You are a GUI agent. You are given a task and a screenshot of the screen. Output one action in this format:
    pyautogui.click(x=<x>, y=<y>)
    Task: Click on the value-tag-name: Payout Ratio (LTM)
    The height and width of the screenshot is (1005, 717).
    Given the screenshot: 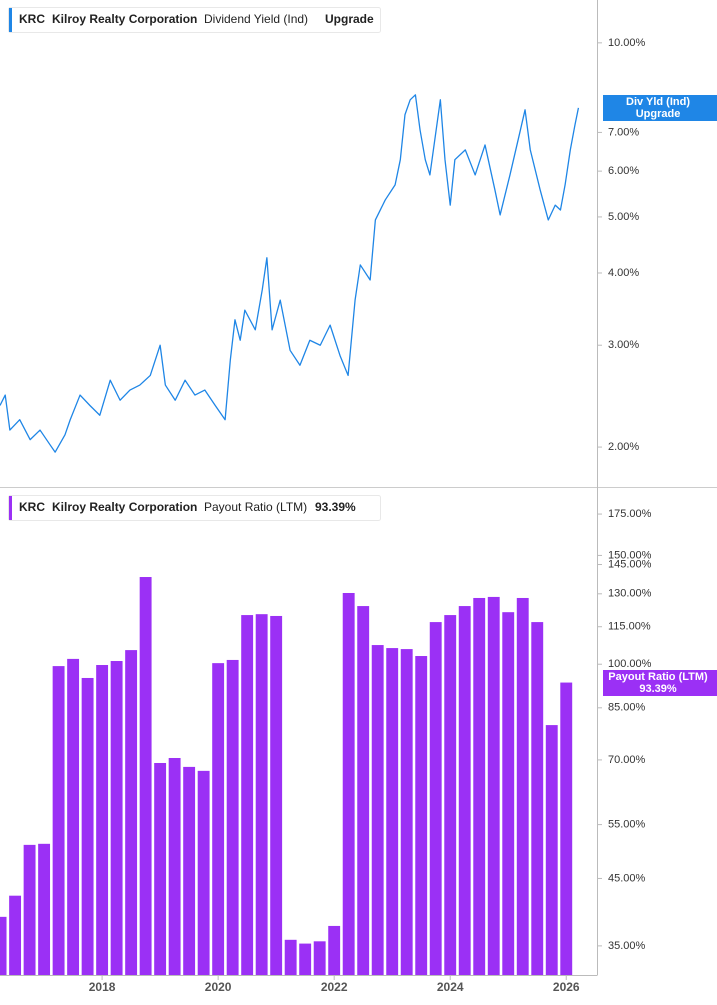 What is the action you would take?
    pyautogui.click(x=658, y=677)
    